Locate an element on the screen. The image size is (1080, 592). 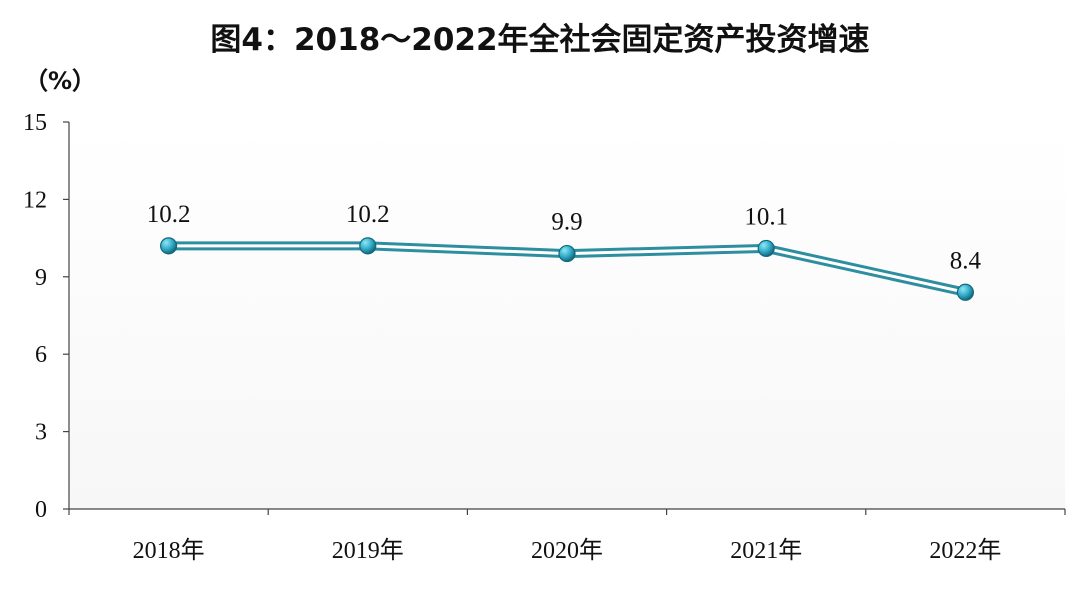
x-axis-category-label: 2019年 is located at coordinates (368, 550).